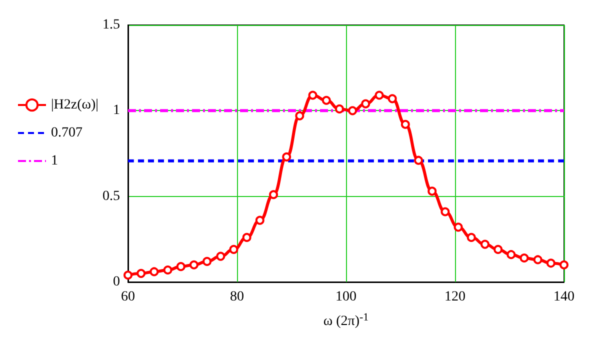  Describe the element at coordinates (455, 297) in the screenshot. I see `x-tick-label: 120` at that location.